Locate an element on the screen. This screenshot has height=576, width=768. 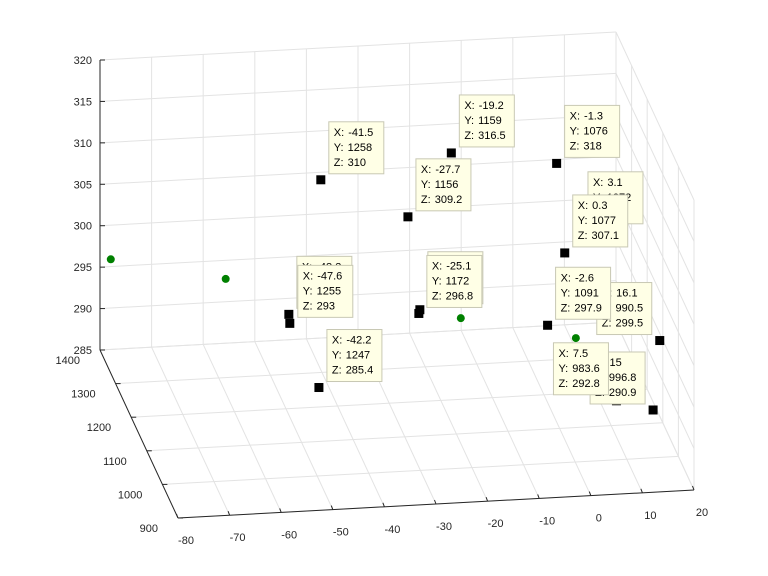
datatip-text: Y: 983.6 is located at coordinates (578, 369).